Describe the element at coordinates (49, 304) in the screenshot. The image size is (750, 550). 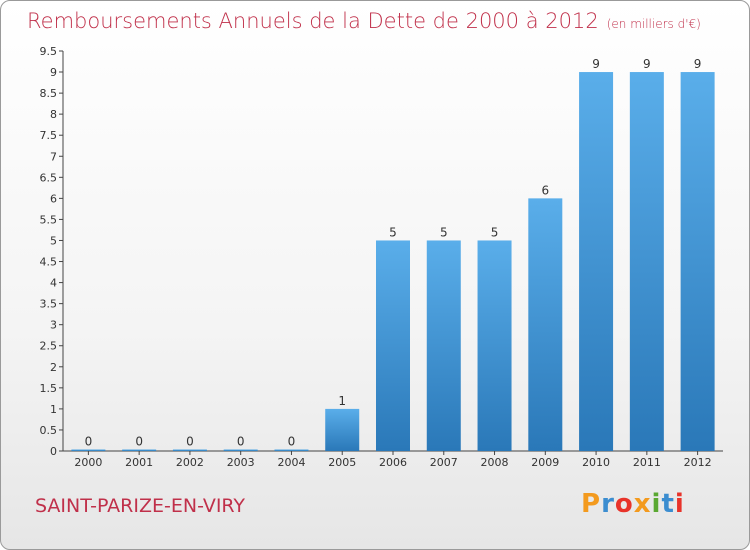
I see `y-tick-label: 3.5` at that location.